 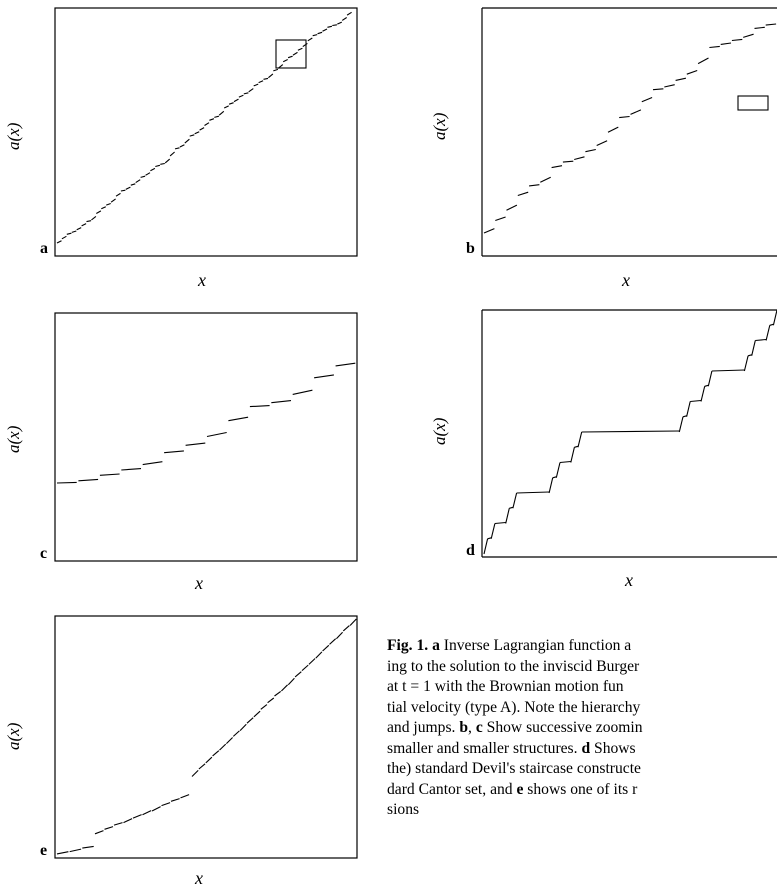 I want to click on plot-d, so click(x=629, y=433).